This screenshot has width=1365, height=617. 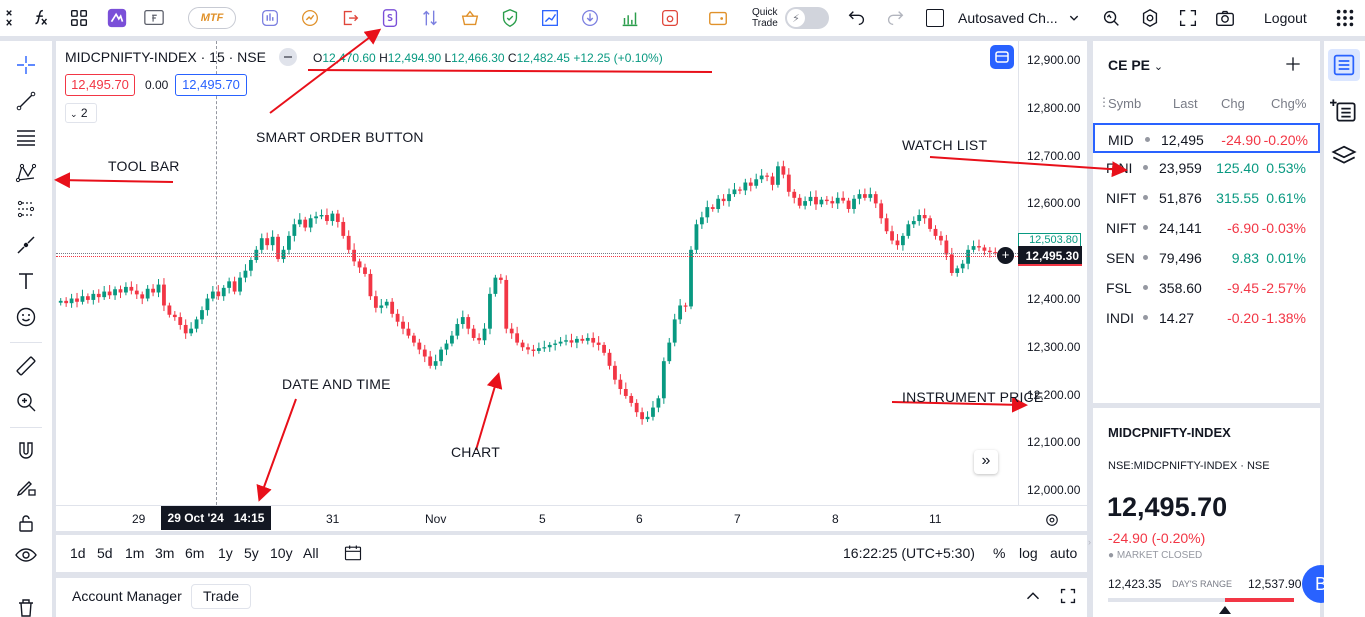 I want to click on currency-screen-icon, so click(x=154, y=18).